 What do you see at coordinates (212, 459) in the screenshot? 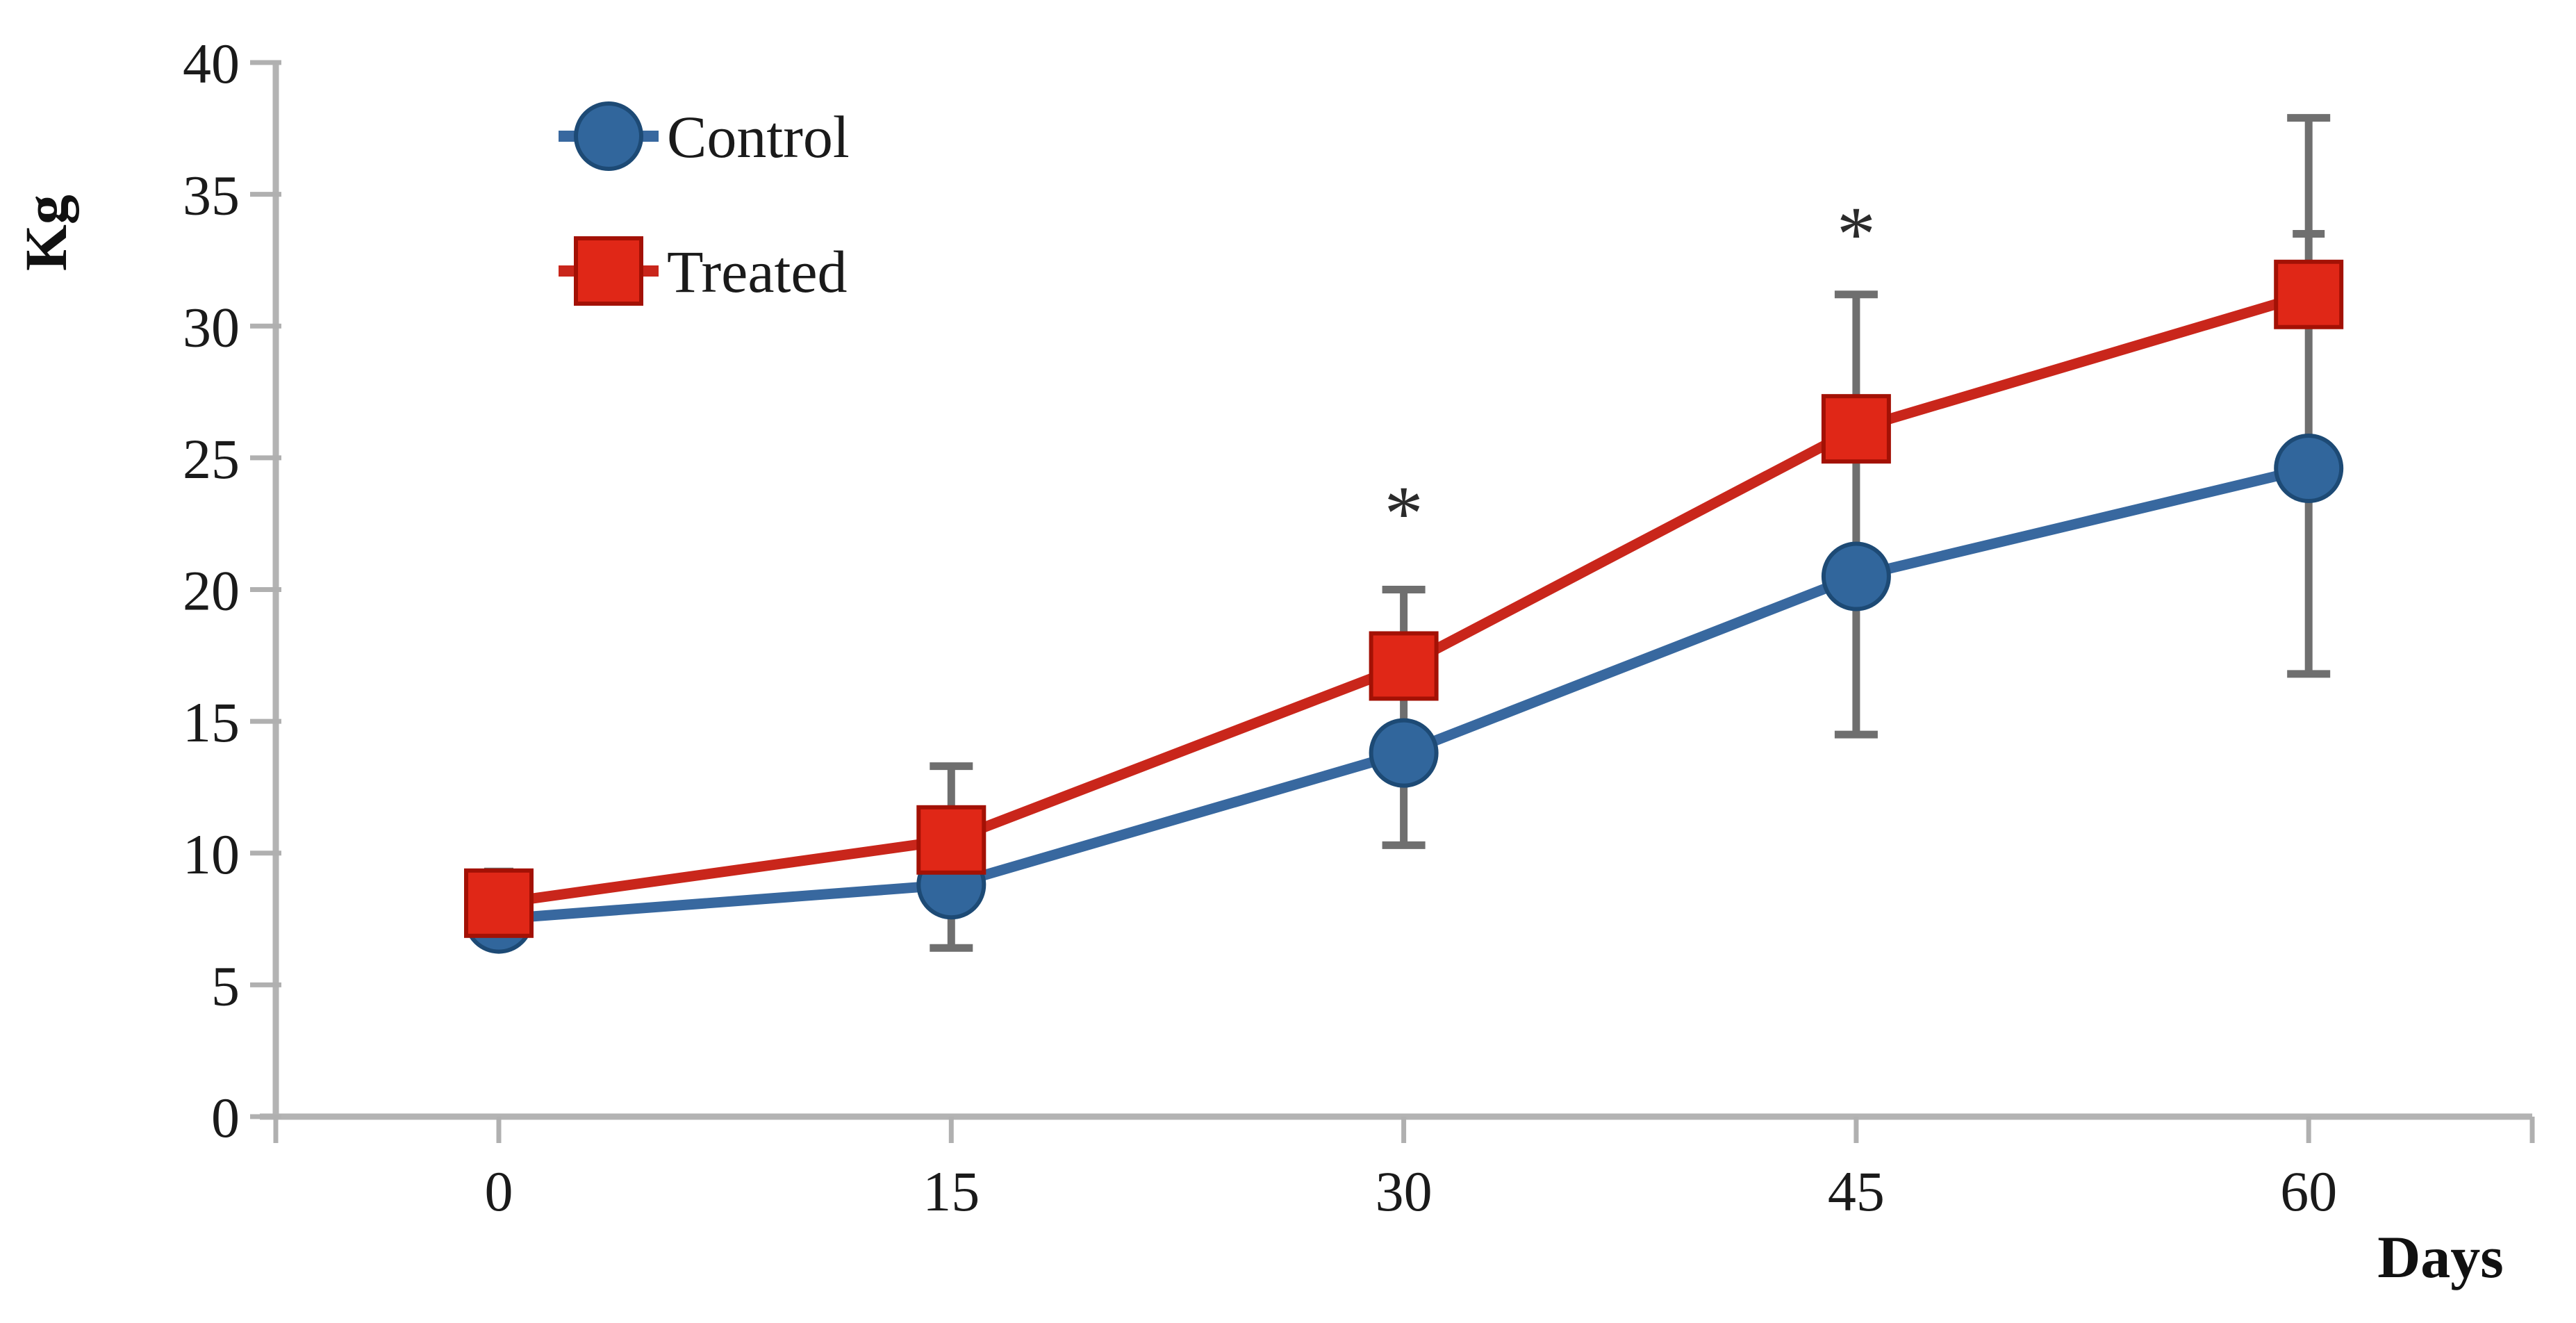
I see `y-tick-label: 25` at bounding box center [212, 459].